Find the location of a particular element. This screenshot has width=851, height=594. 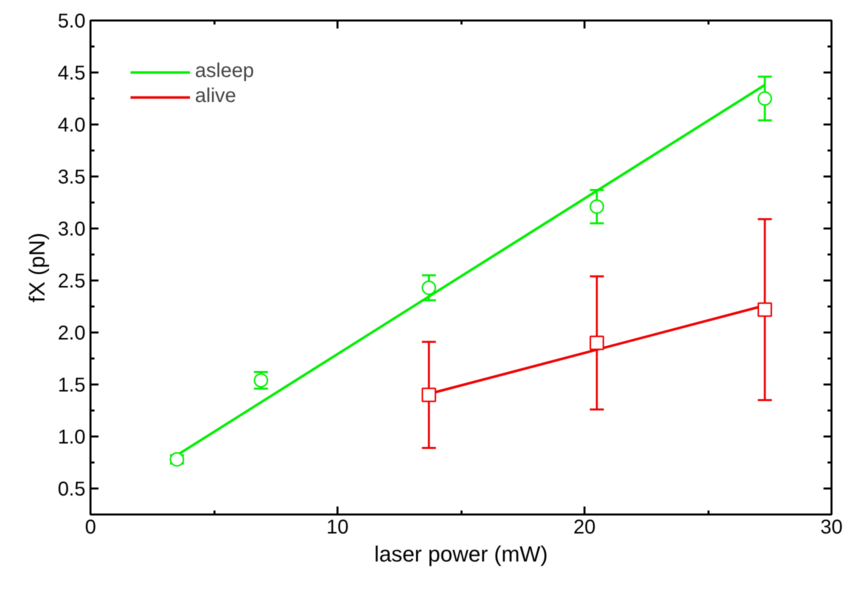

legend-label: alive is located at coordinates (215, 96).